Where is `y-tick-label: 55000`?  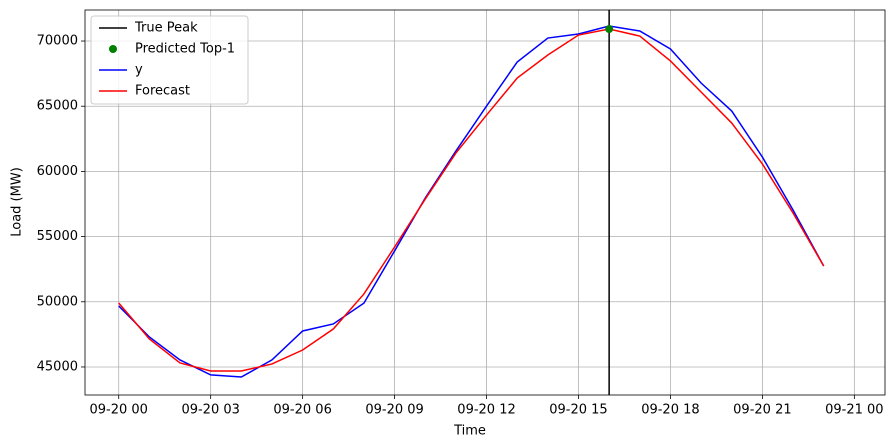 y-tick-label: 55000 is located at coordinates (57, 236).